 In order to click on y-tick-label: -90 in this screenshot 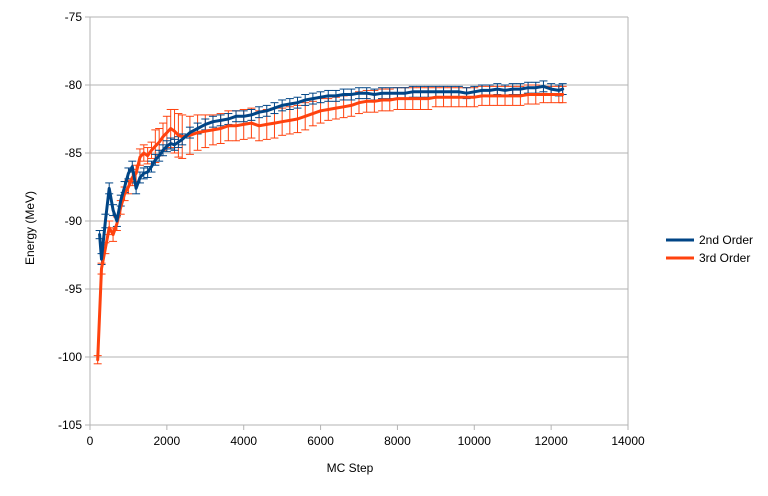, I will do `click(74, 221)`.